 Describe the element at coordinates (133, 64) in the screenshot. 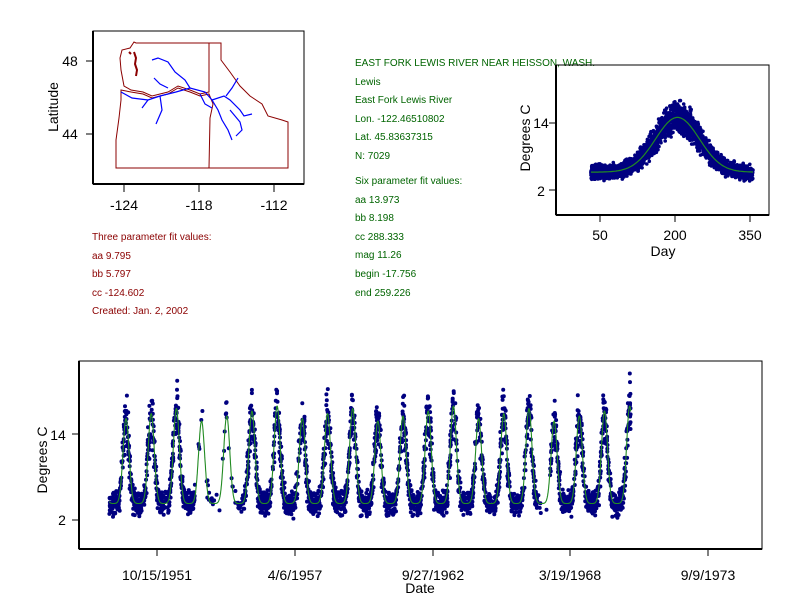

I see `map-coast-detail` at that location.